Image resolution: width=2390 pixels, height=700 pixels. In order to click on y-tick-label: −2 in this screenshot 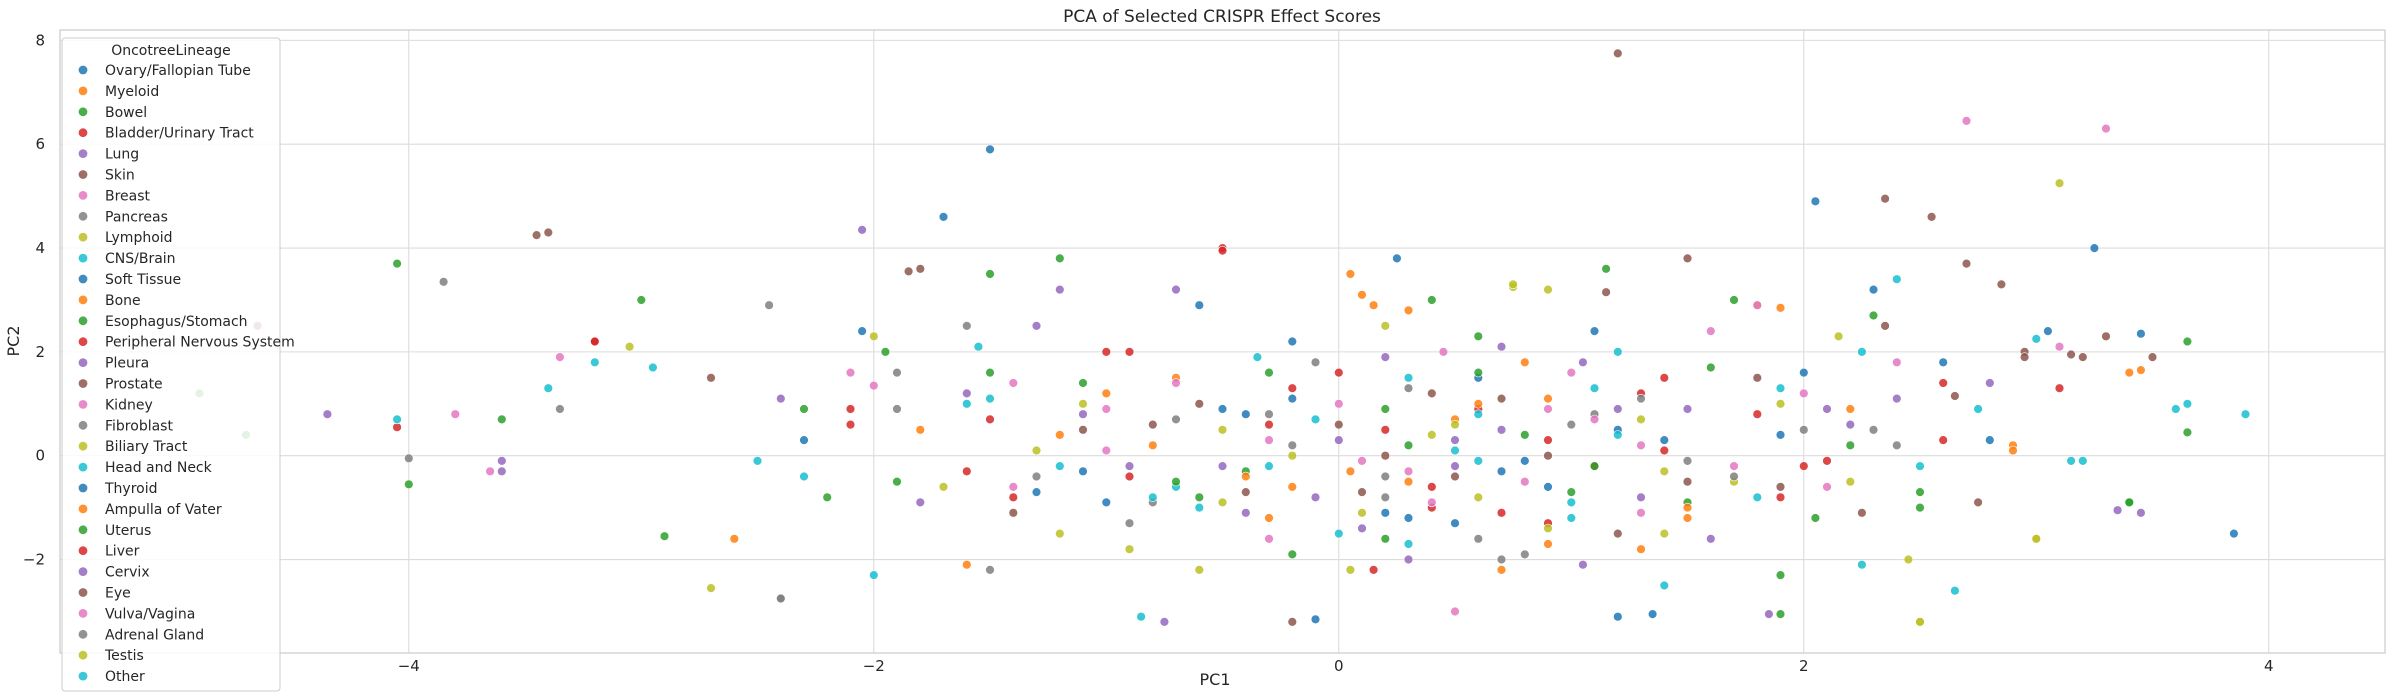, I will do `click(34, 560)`.